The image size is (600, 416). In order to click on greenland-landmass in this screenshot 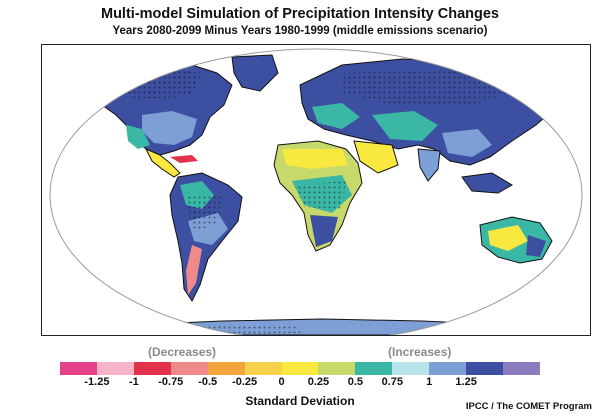, I will do `click(255, 73)`.